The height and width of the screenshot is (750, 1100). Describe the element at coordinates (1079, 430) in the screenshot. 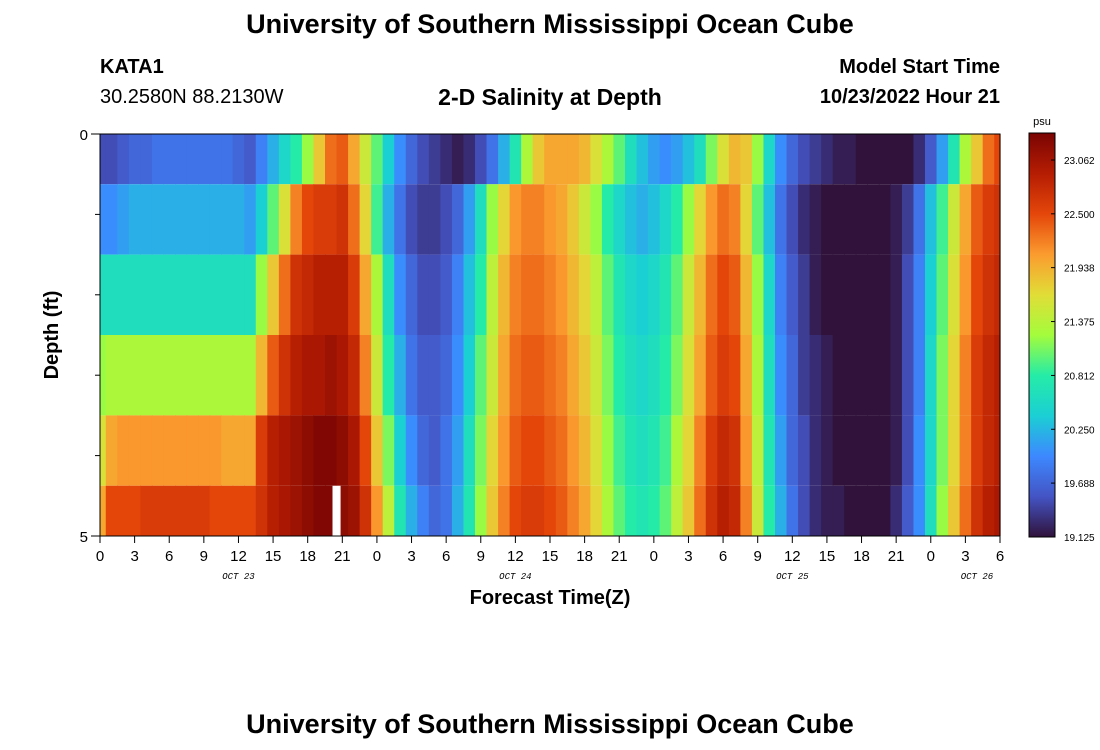

I see `colorbar-tick-label: 20.250` at that location.